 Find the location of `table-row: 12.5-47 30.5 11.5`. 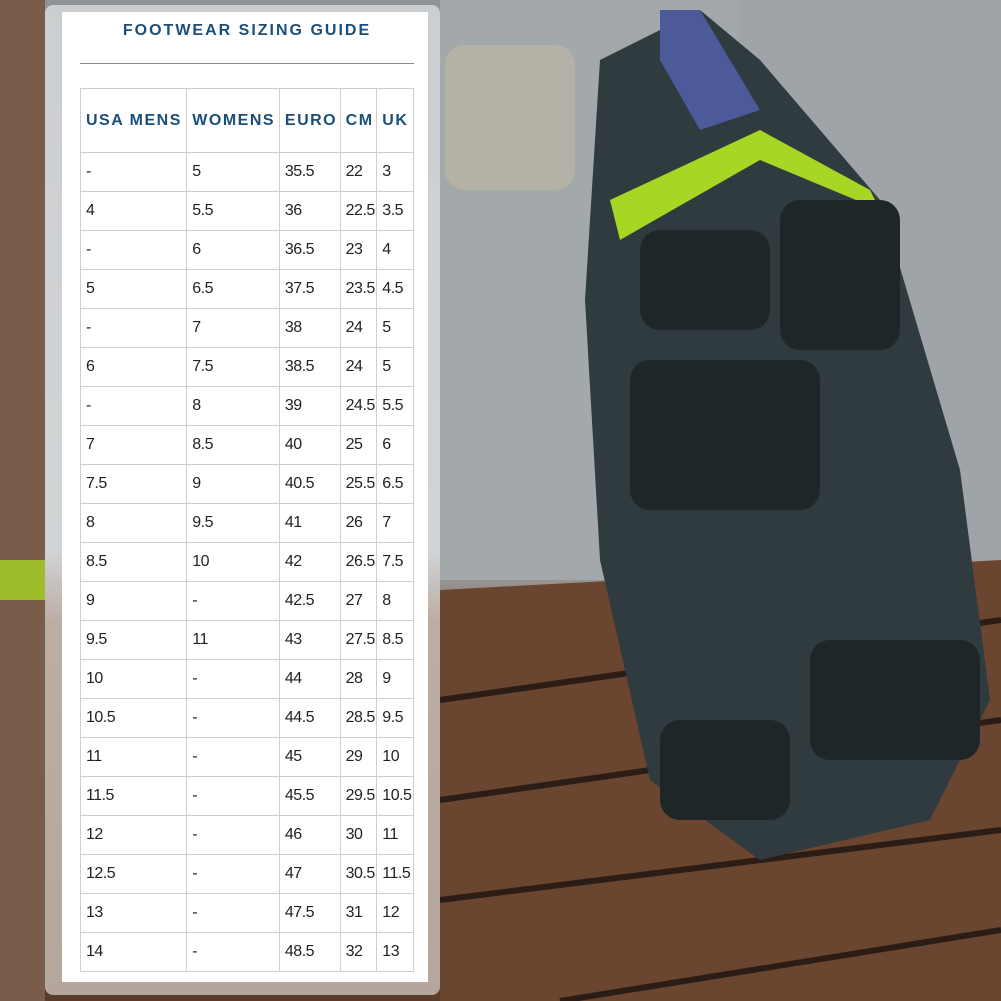

table-row: 12.5-47 30.5 11.5 is located at coordinates (246, 874).